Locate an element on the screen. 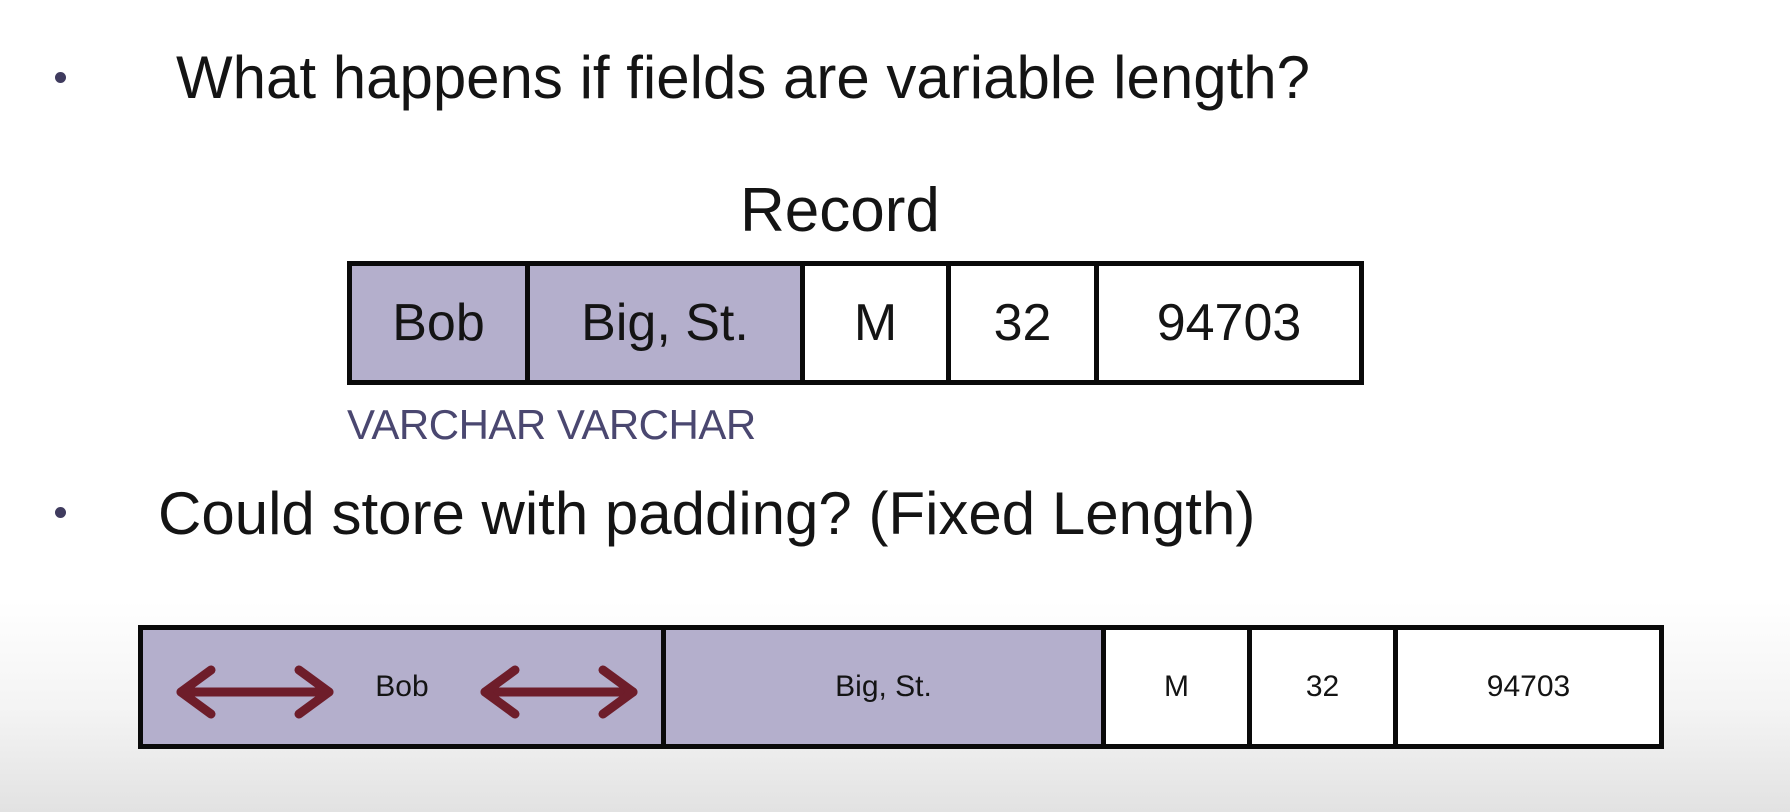 The width and height of the screenshot is (1790, 812). record-field-gender: M is located at coordinates (878, 323).